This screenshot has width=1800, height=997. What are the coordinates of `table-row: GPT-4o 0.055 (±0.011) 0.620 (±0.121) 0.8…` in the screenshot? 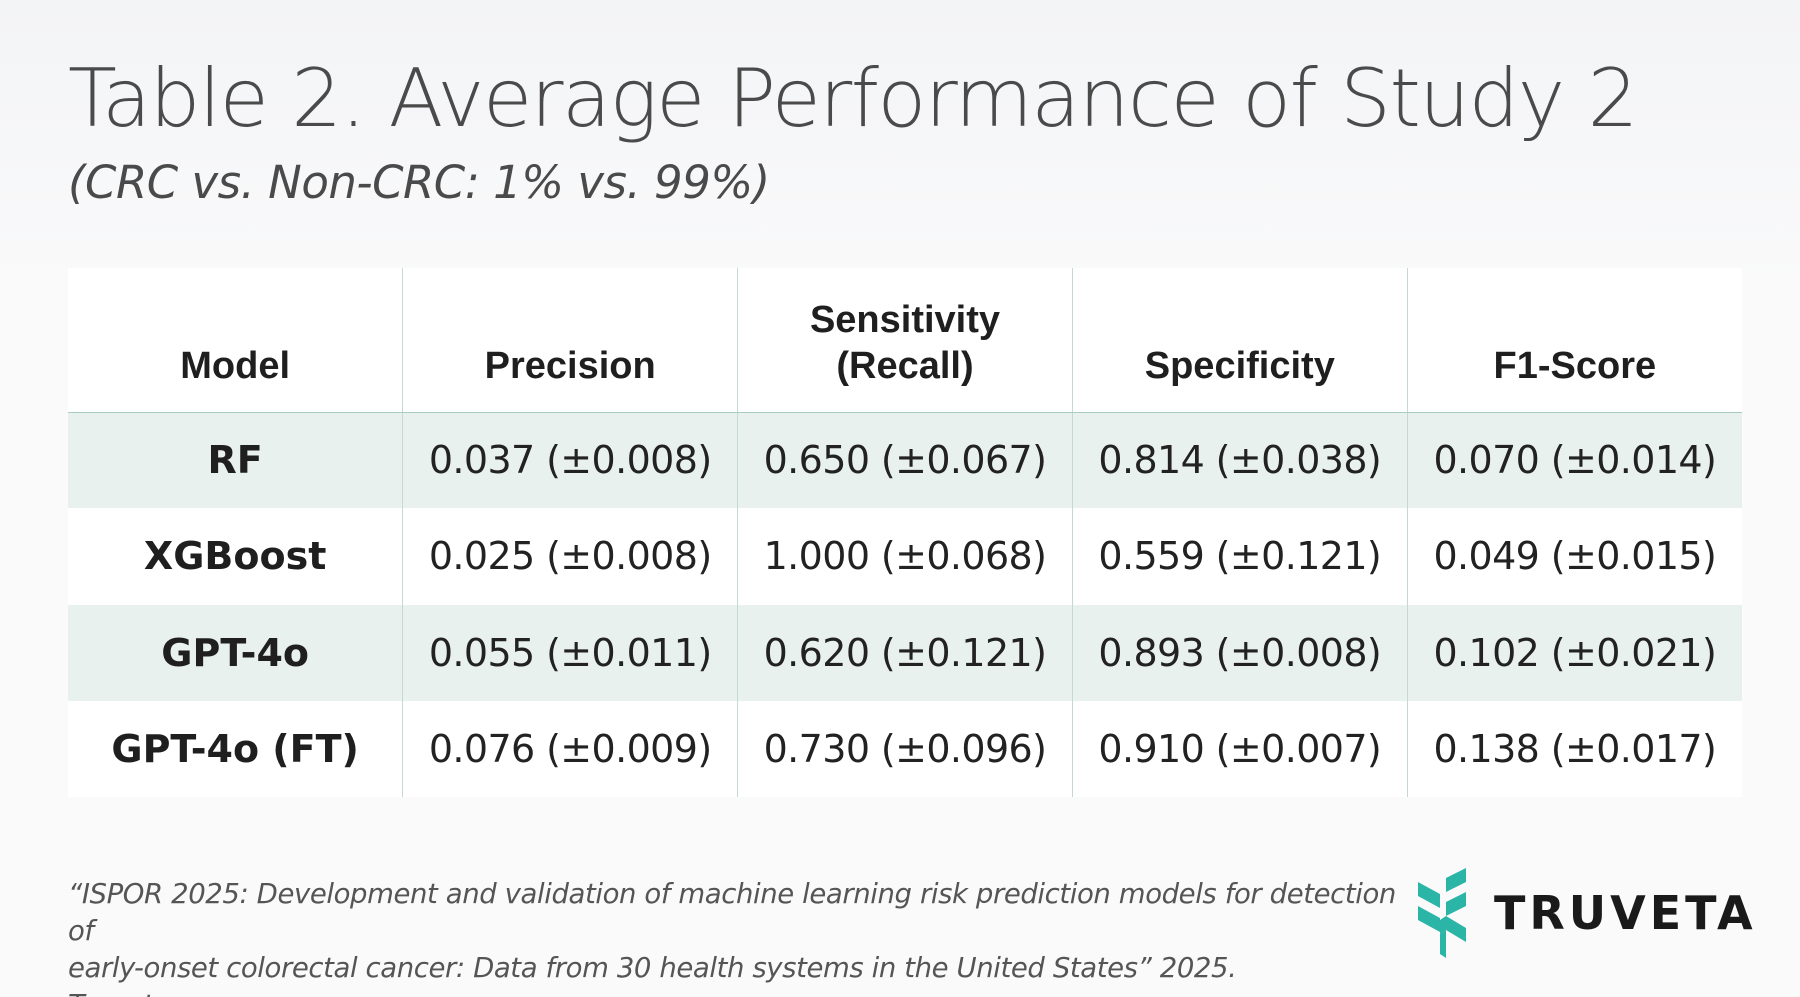 It's located at (905, 652).